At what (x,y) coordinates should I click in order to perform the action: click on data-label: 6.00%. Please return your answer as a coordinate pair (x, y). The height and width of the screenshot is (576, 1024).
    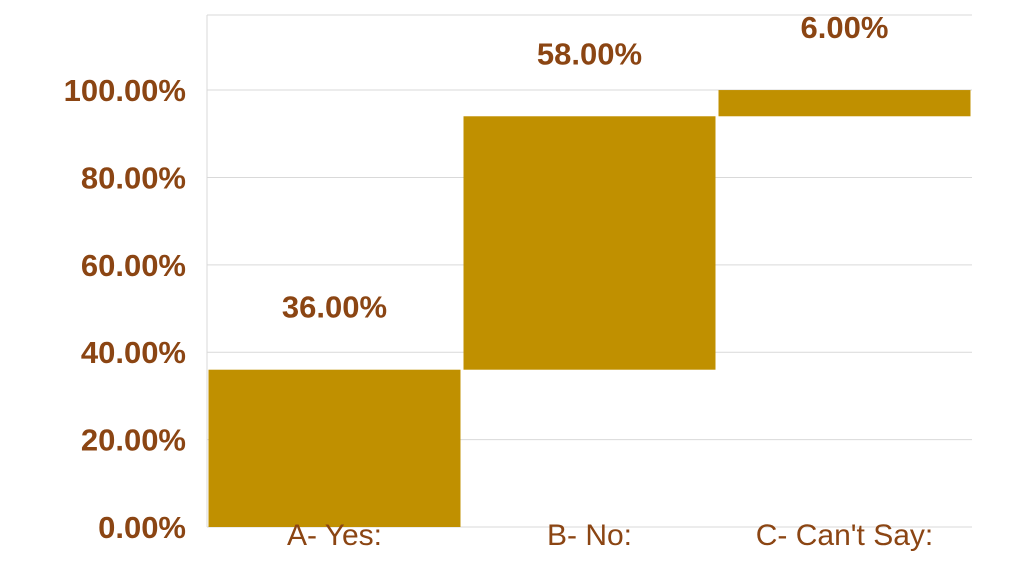
    Looking at the image, I should click on (845, 27).